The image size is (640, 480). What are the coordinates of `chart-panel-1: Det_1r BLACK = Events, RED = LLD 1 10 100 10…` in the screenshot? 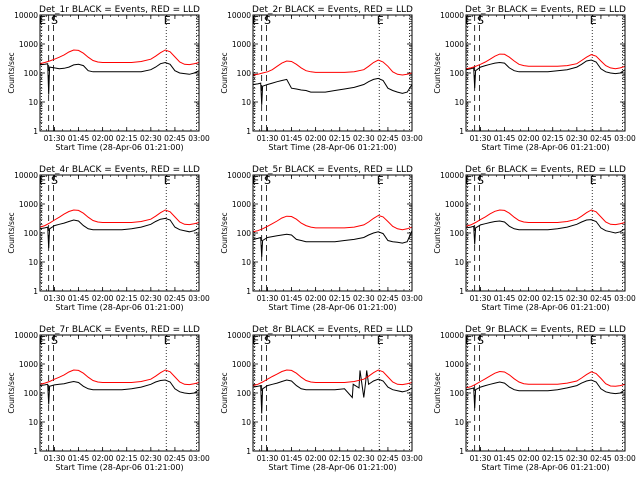 It's located at (108, 78).